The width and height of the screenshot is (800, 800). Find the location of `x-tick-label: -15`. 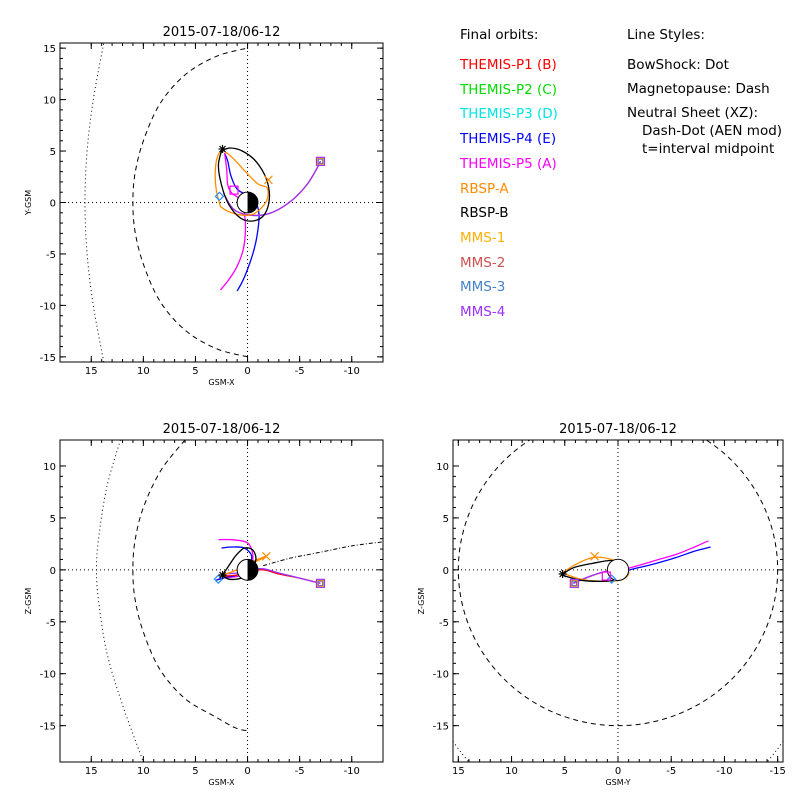

x-tick-label: -15 is located at coordinates (778, 771).